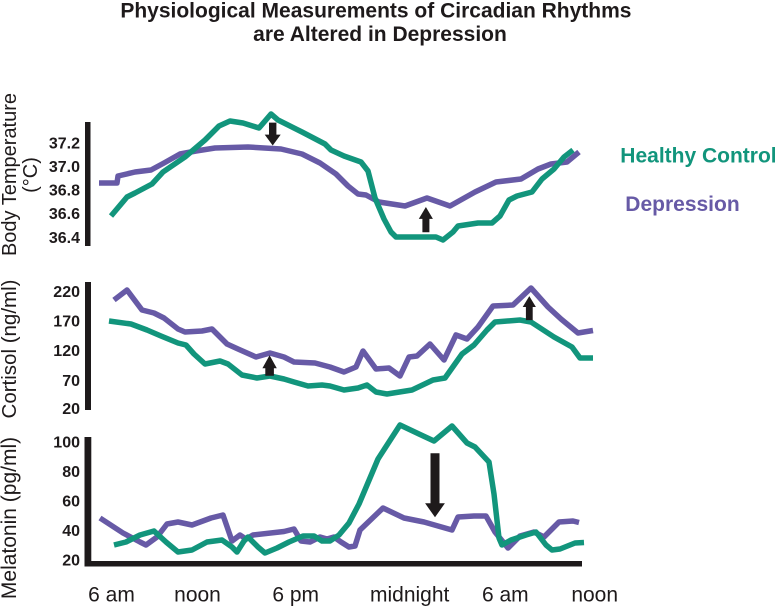 This screenshot has width=775, height=613. What do you see at coordinates (64, 191) in the screenshot?
I see `svg-text: 36.8` at bounding box center [64, 191].